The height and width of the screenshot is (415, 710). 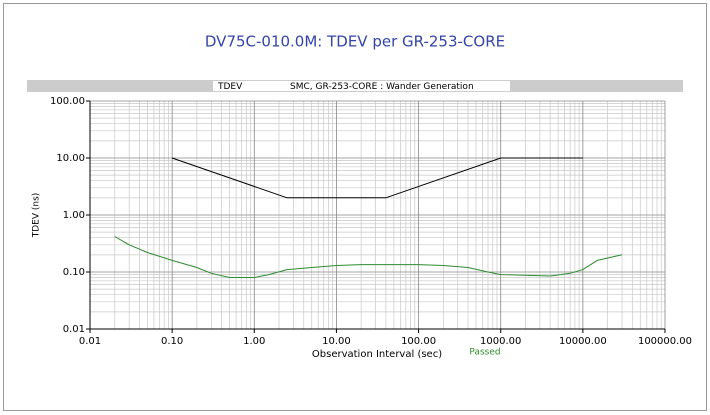 What do you see at coordinates (74, 272) in the screenshot?
I see `y-tick-label: 0.10` at bounding box center [74, 272].